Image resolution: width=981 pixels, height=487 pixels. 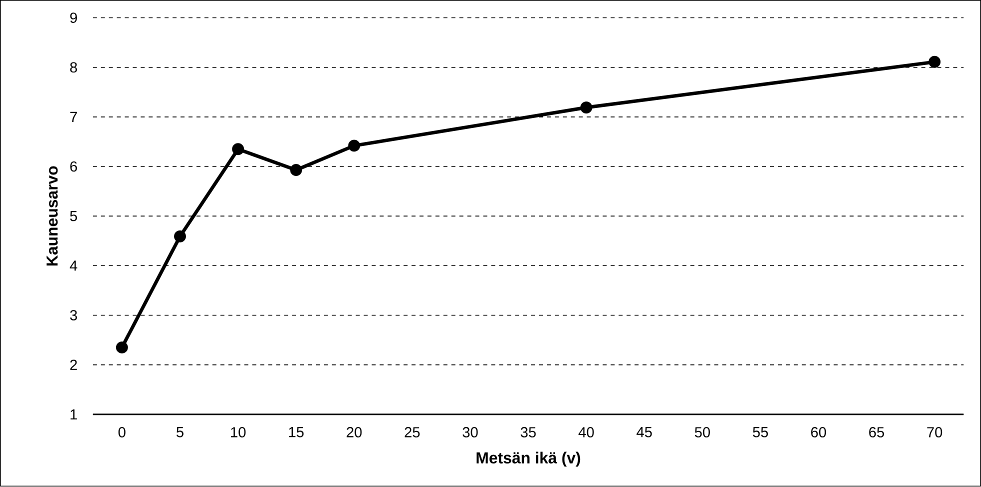 I want to click on x-tick-label: 35, so click(x=528, y=432).